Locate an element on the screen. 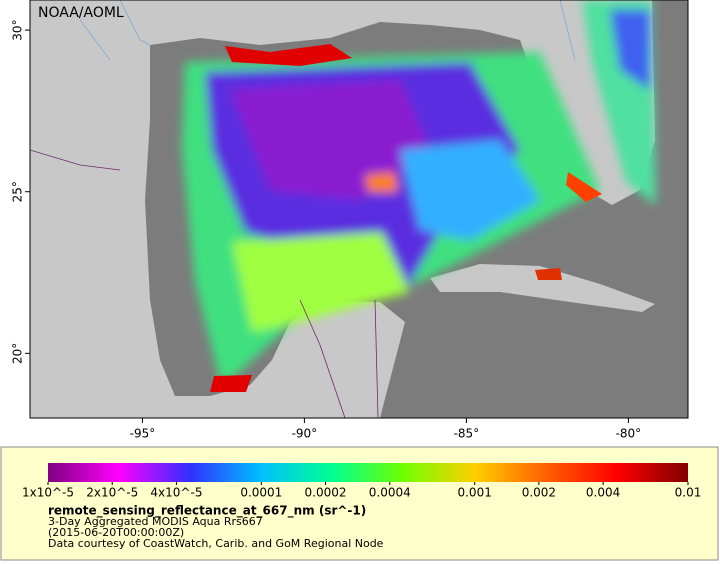 This screenshot has width=720, height=565. field-cyan is located at coordinates (470, 190).